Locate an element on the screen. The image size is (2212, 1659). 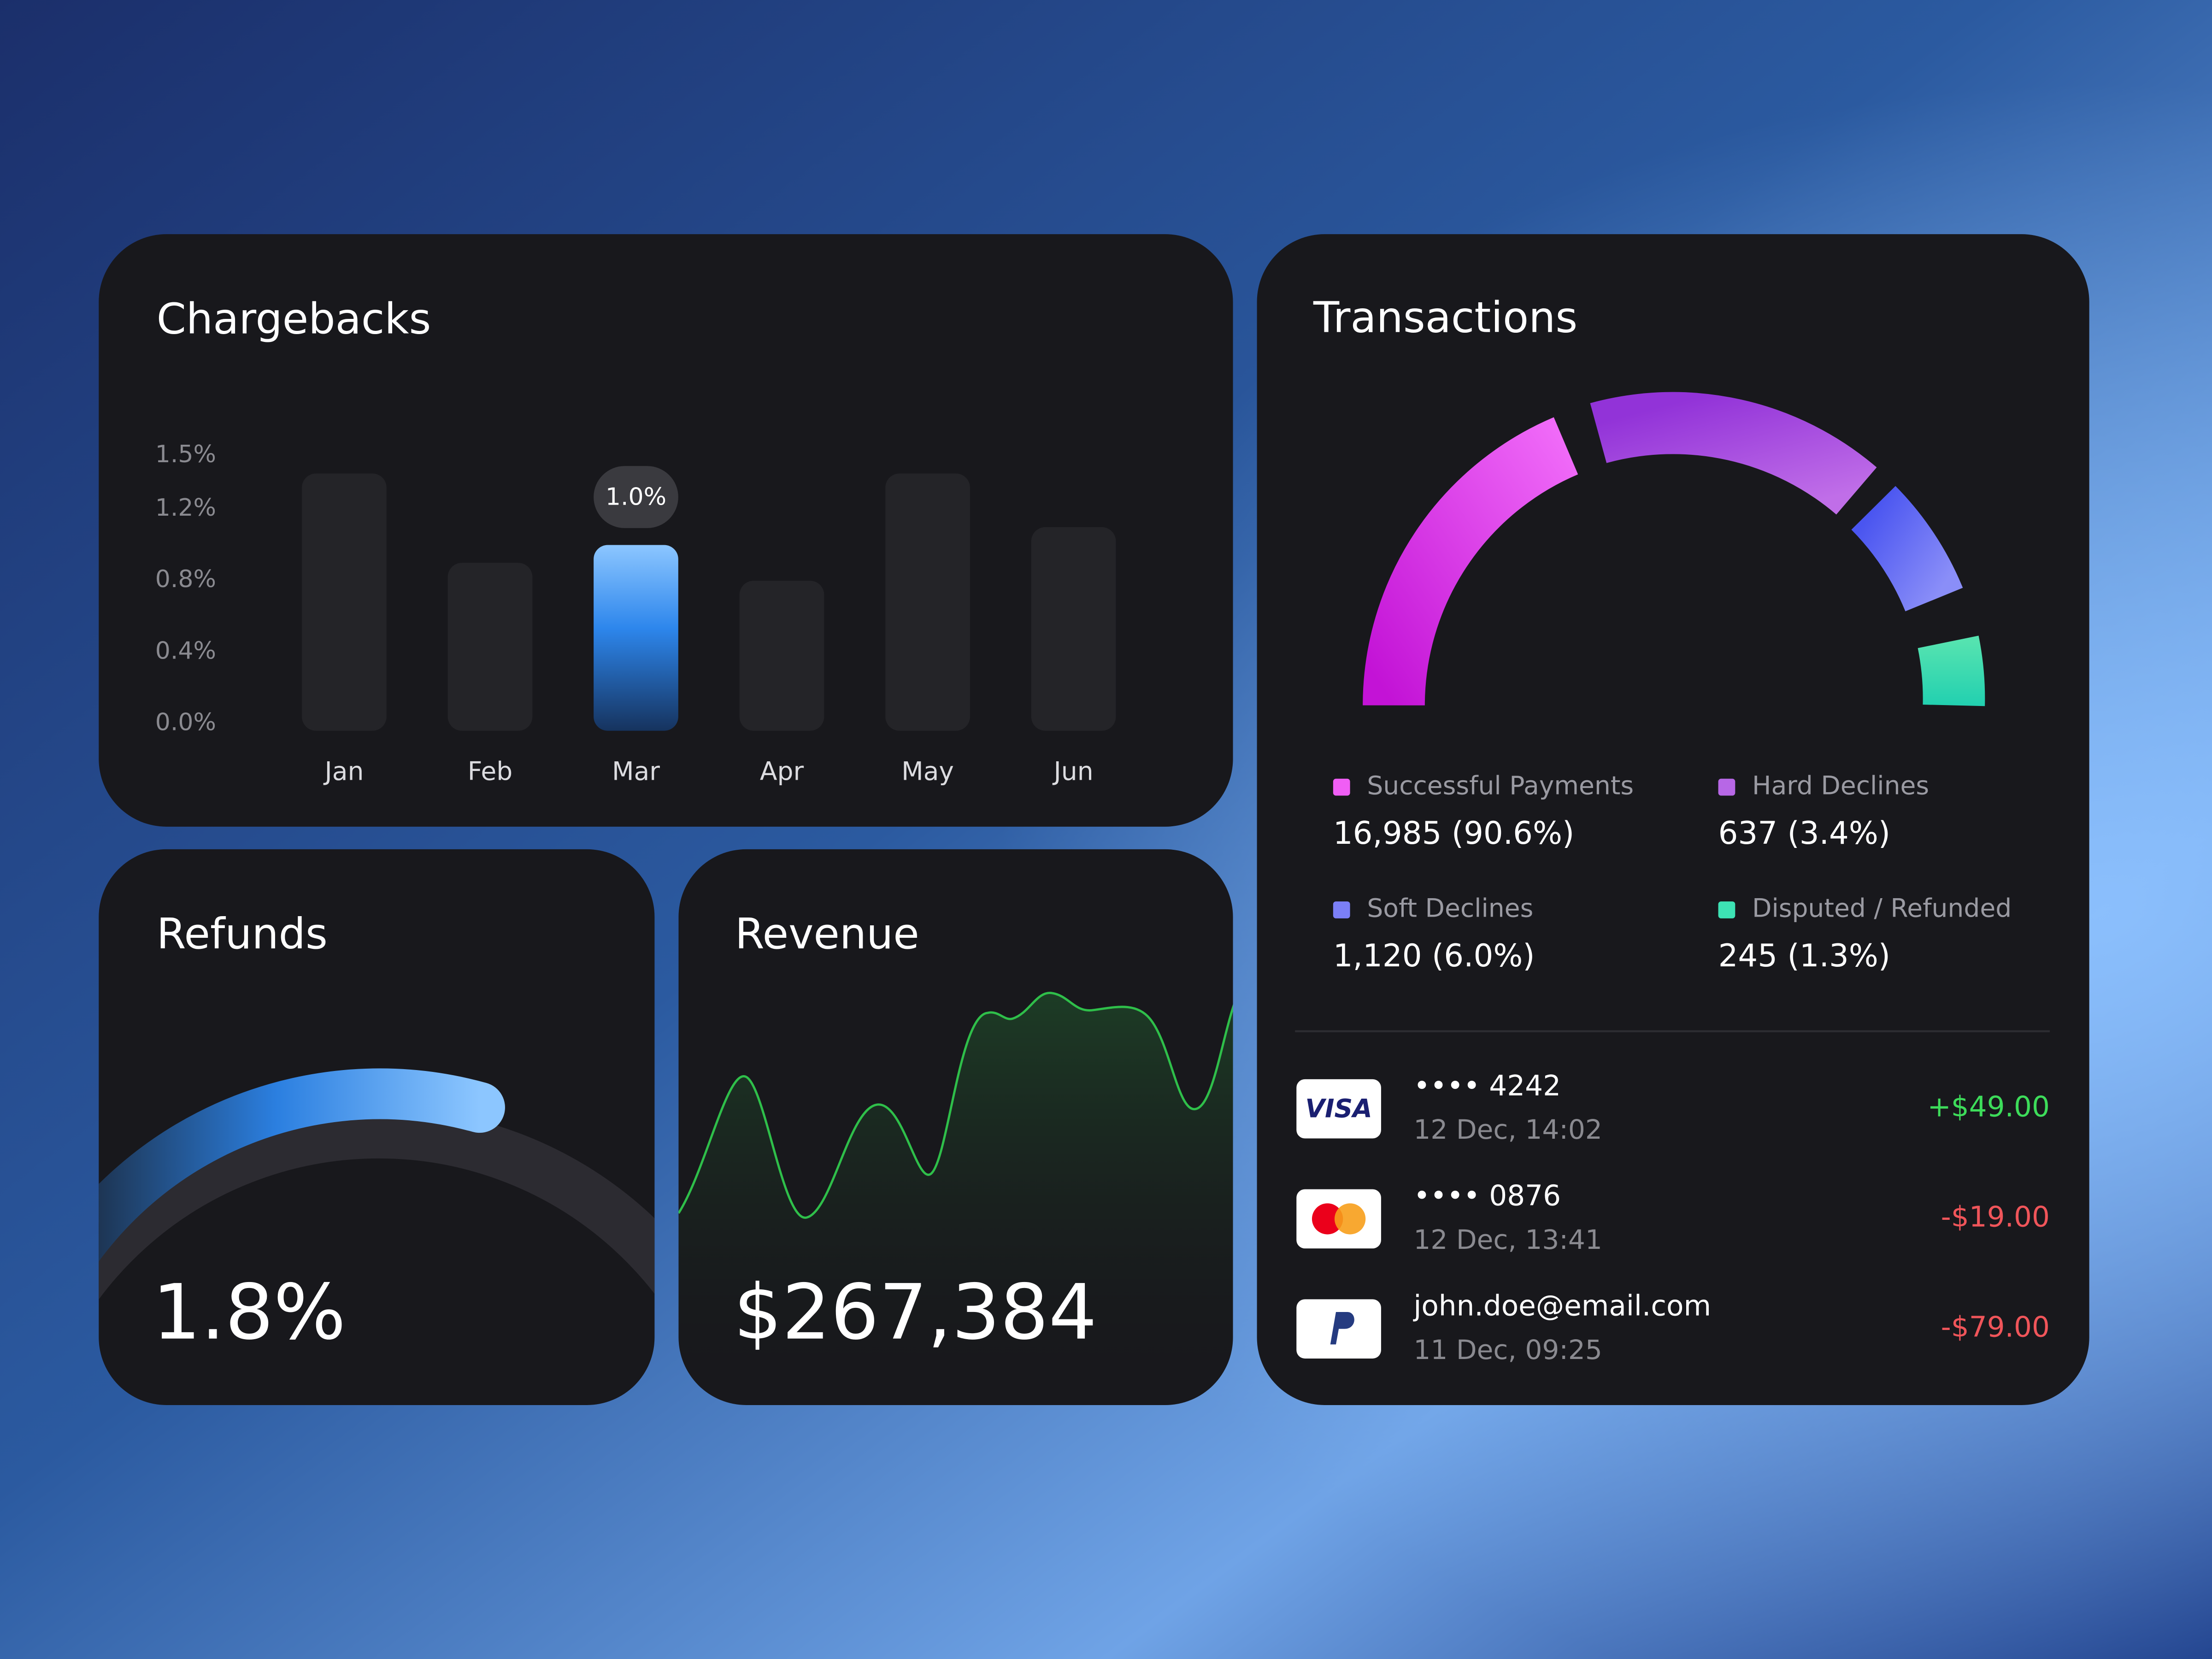
tooltip is located at coordinates (636, 497).